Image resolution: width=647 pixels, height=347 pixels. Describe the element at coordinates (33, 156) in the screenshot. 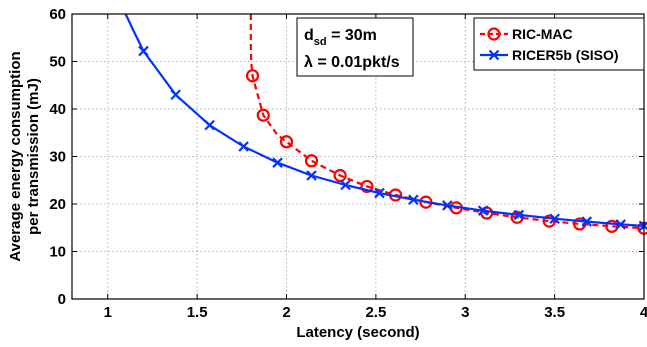

I see `y-axis-label-line2: per transmission (mJ)` at that location.